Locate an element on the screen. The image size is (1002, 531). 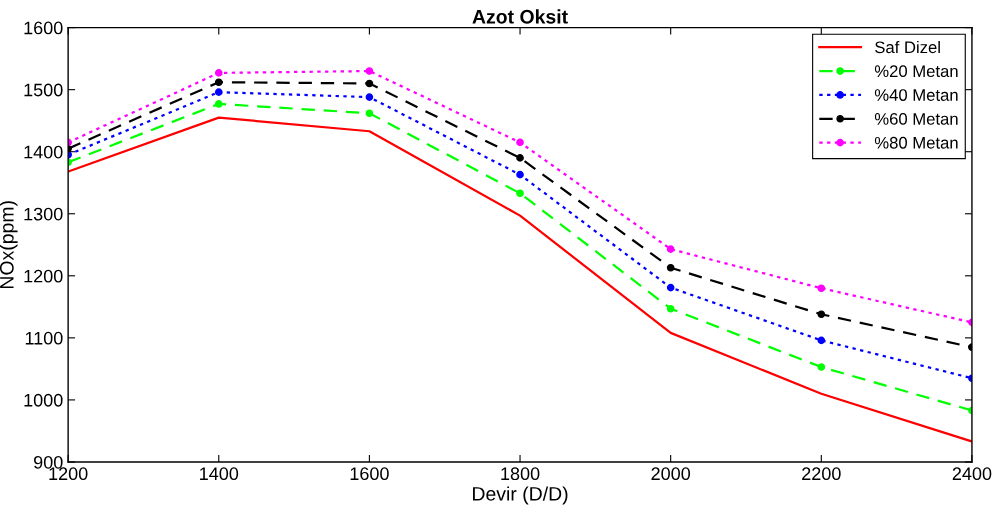
legend-label: %40 Metan is located at coordinates (916, 95).